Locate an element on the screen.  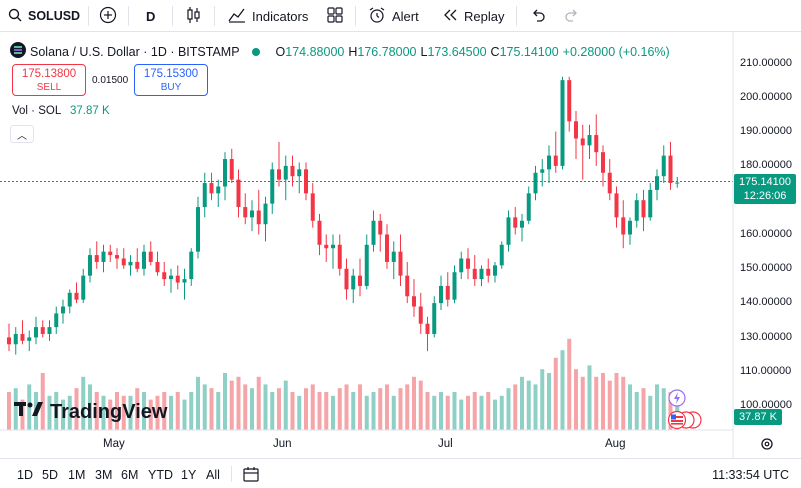
symbol-search: SOLUSD is located at coordinates (44, 16).